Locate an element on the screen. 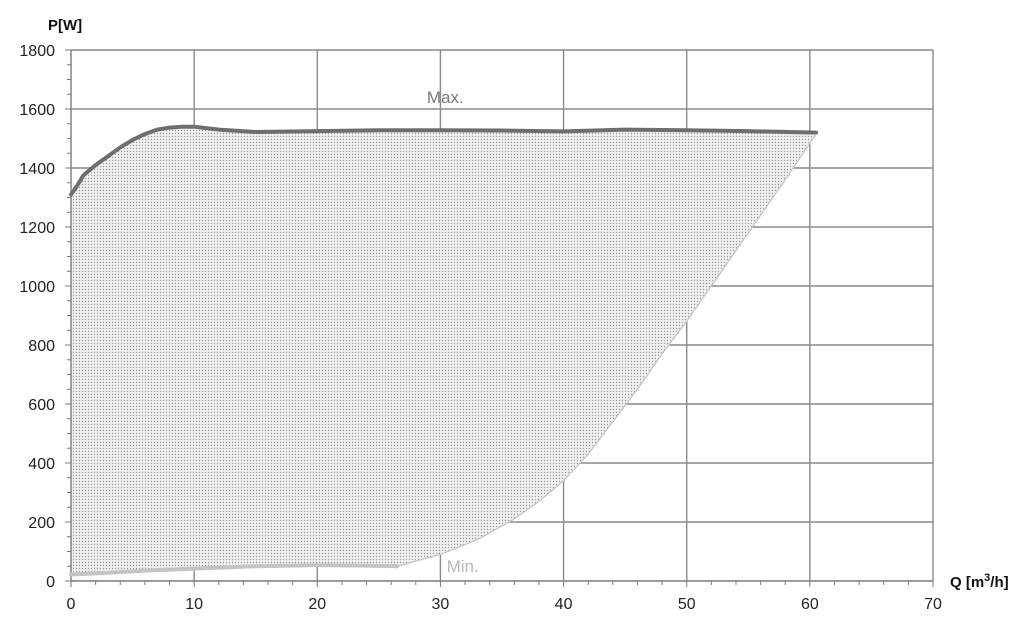  y-axis-title: P[W] is located at coordinates (65, 25).